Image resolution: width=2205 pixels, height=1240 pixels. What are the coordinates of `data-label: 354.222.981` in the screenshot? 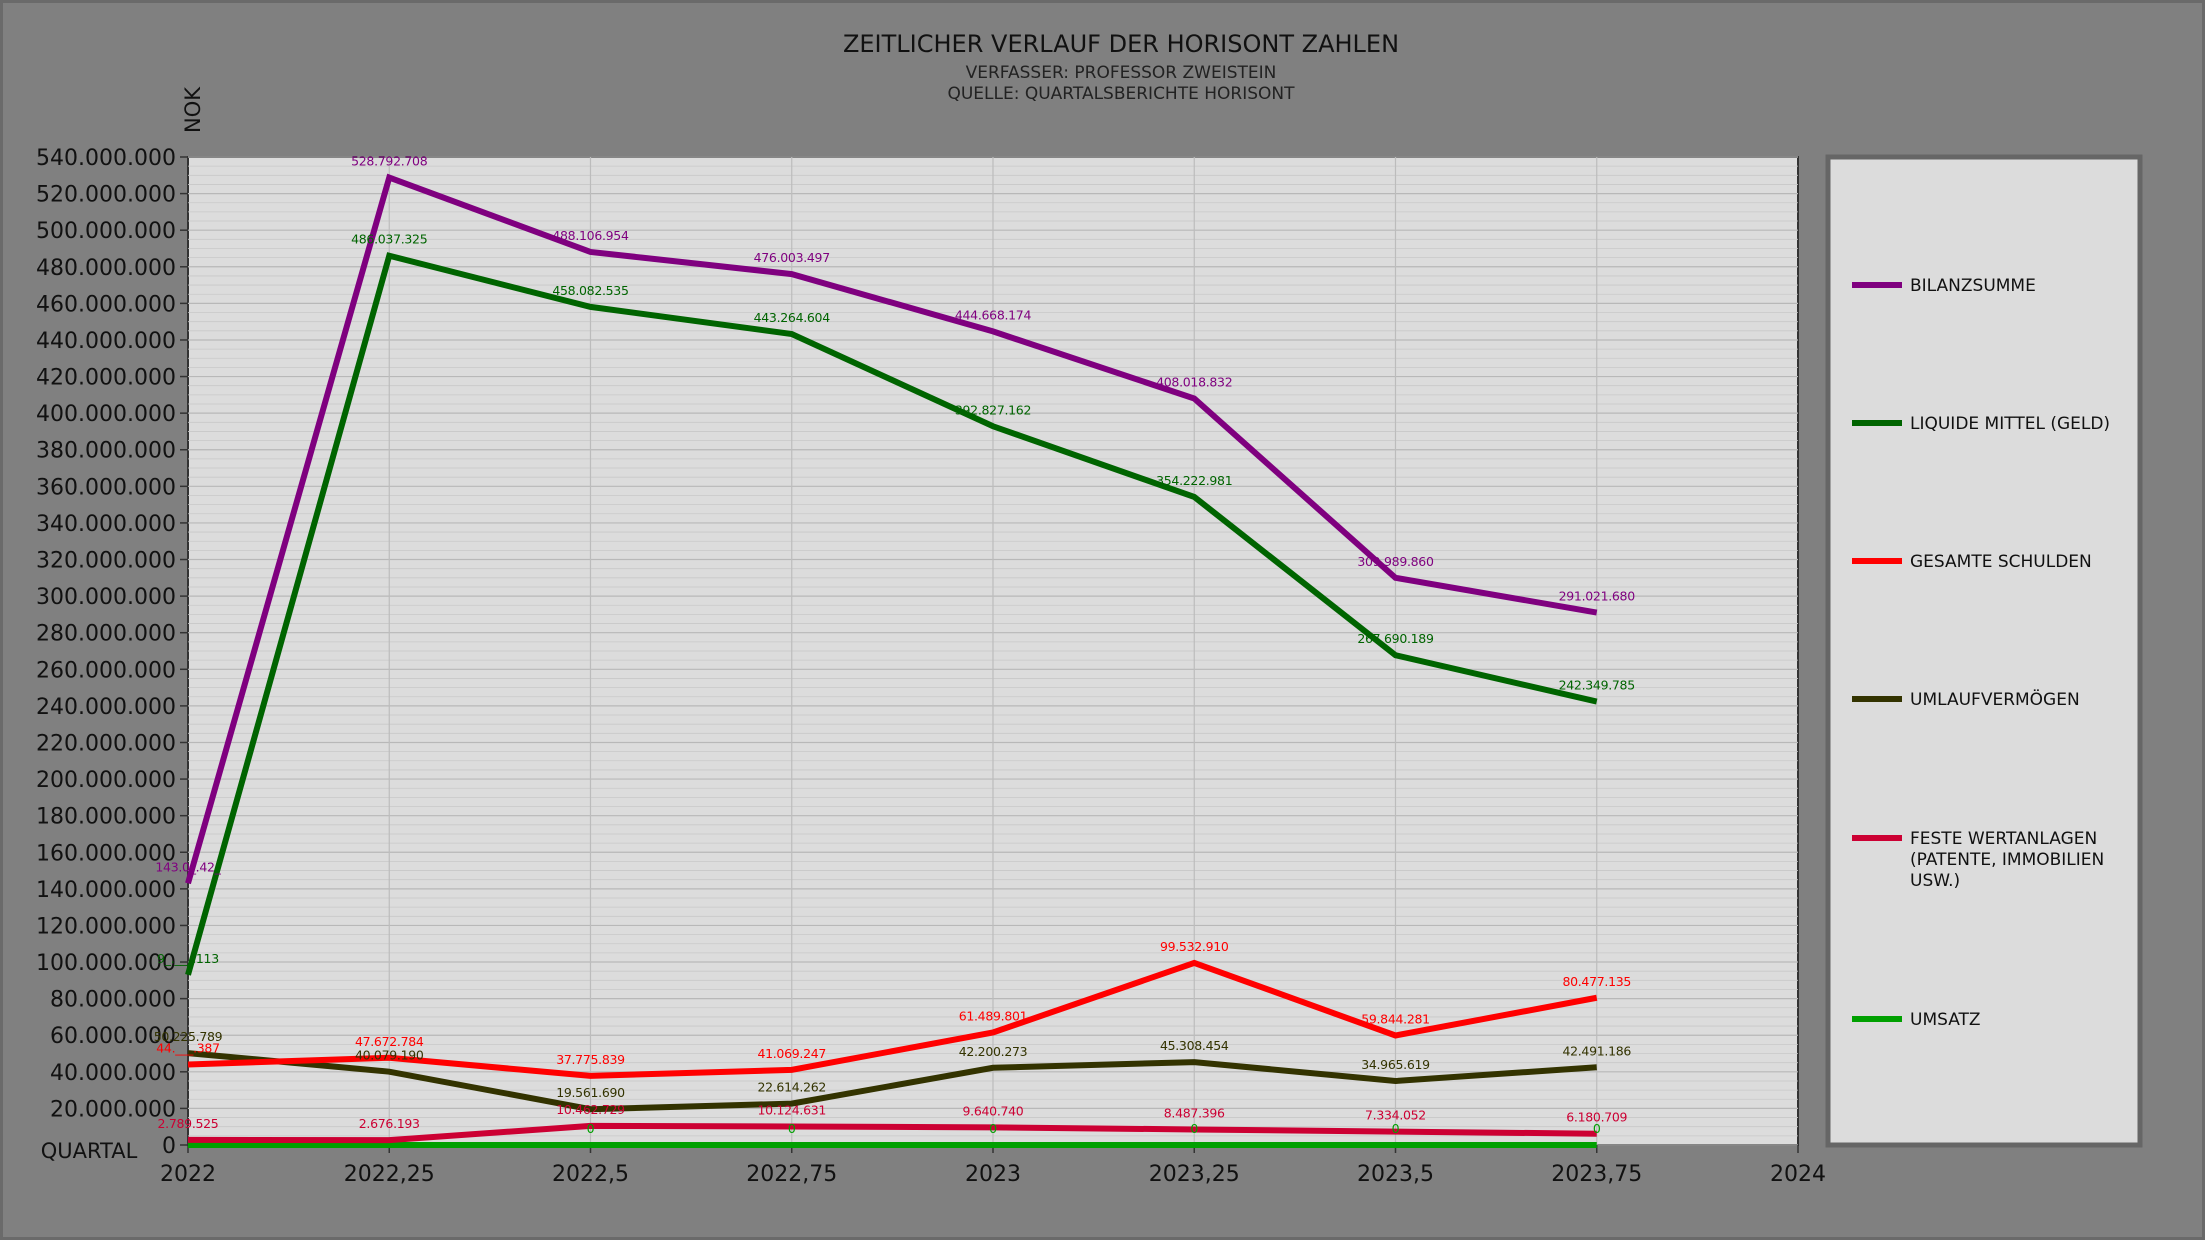 It's located at (1194, 480).